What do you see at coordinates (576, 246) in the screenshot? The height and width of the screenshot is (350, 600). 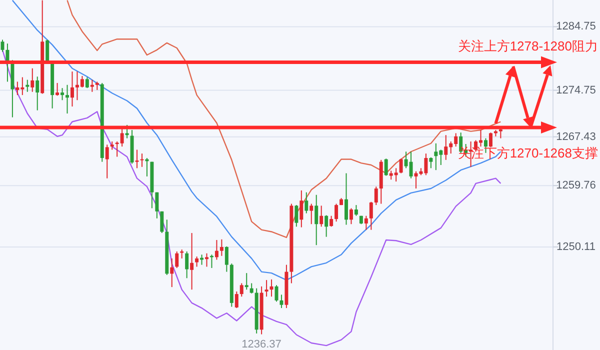 I see `y-tick-label: 1250.11` at bounding box center [576, 246].